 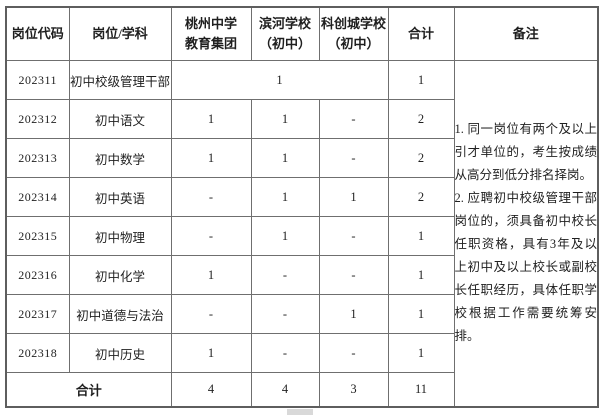 I want to click on scrollbar-artifact, so click(x=300, y=412).